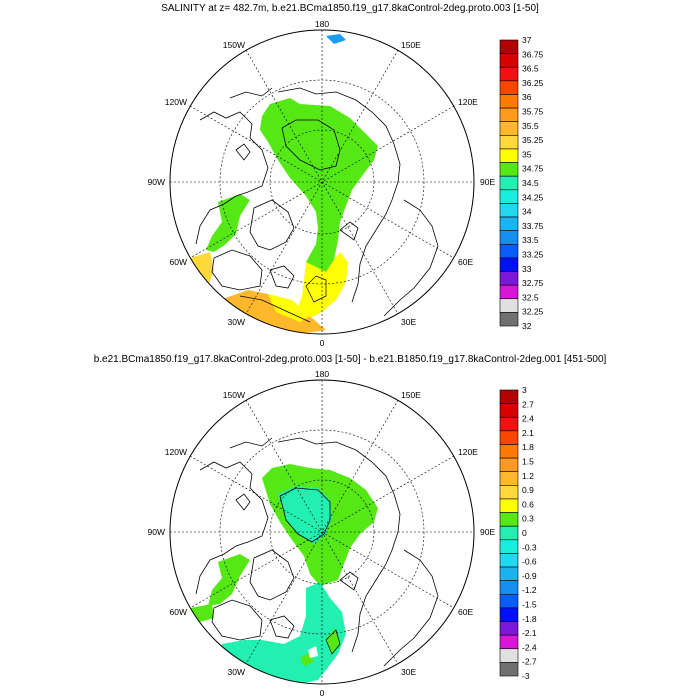  I want to click on colorbar-label: 33.25, so click(533, 255).